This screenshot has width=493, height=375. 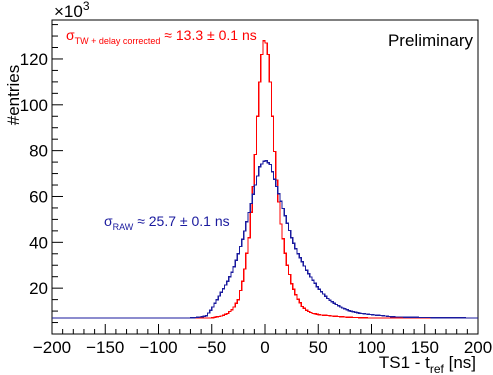 What do you see at coordinates (13, 95) in the screenshot?
I see `y-axis-label: #entries` at bounding box center [13, 95].